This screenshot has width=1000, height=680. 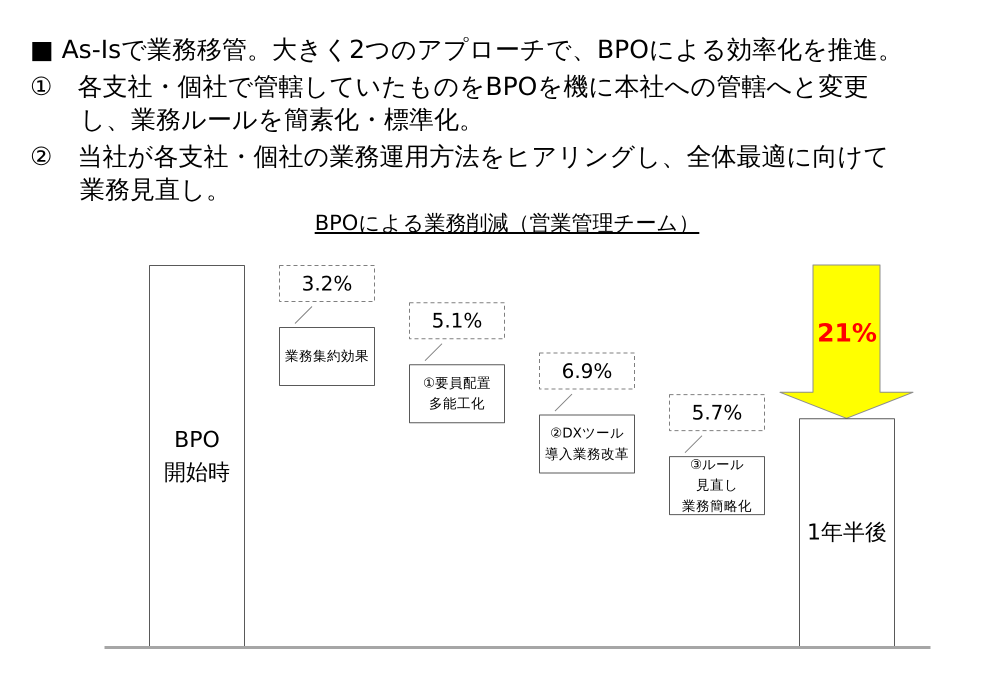 What do you see at coordinates (450, 103) in the screenshot?
I see `text: ① 各支社・個社で管轄していたものをBPOを機に本社への管轄へと変更し、業務ルールを簡素化・標準化。` at bounding box center [450, 103].